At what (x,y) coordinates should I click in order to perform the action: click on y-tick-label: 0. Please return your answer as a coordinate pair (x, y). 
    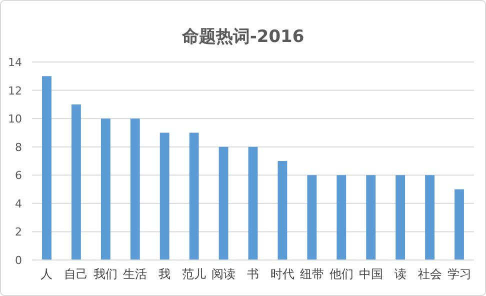
    Looking at the image, I should click on (18, 260).